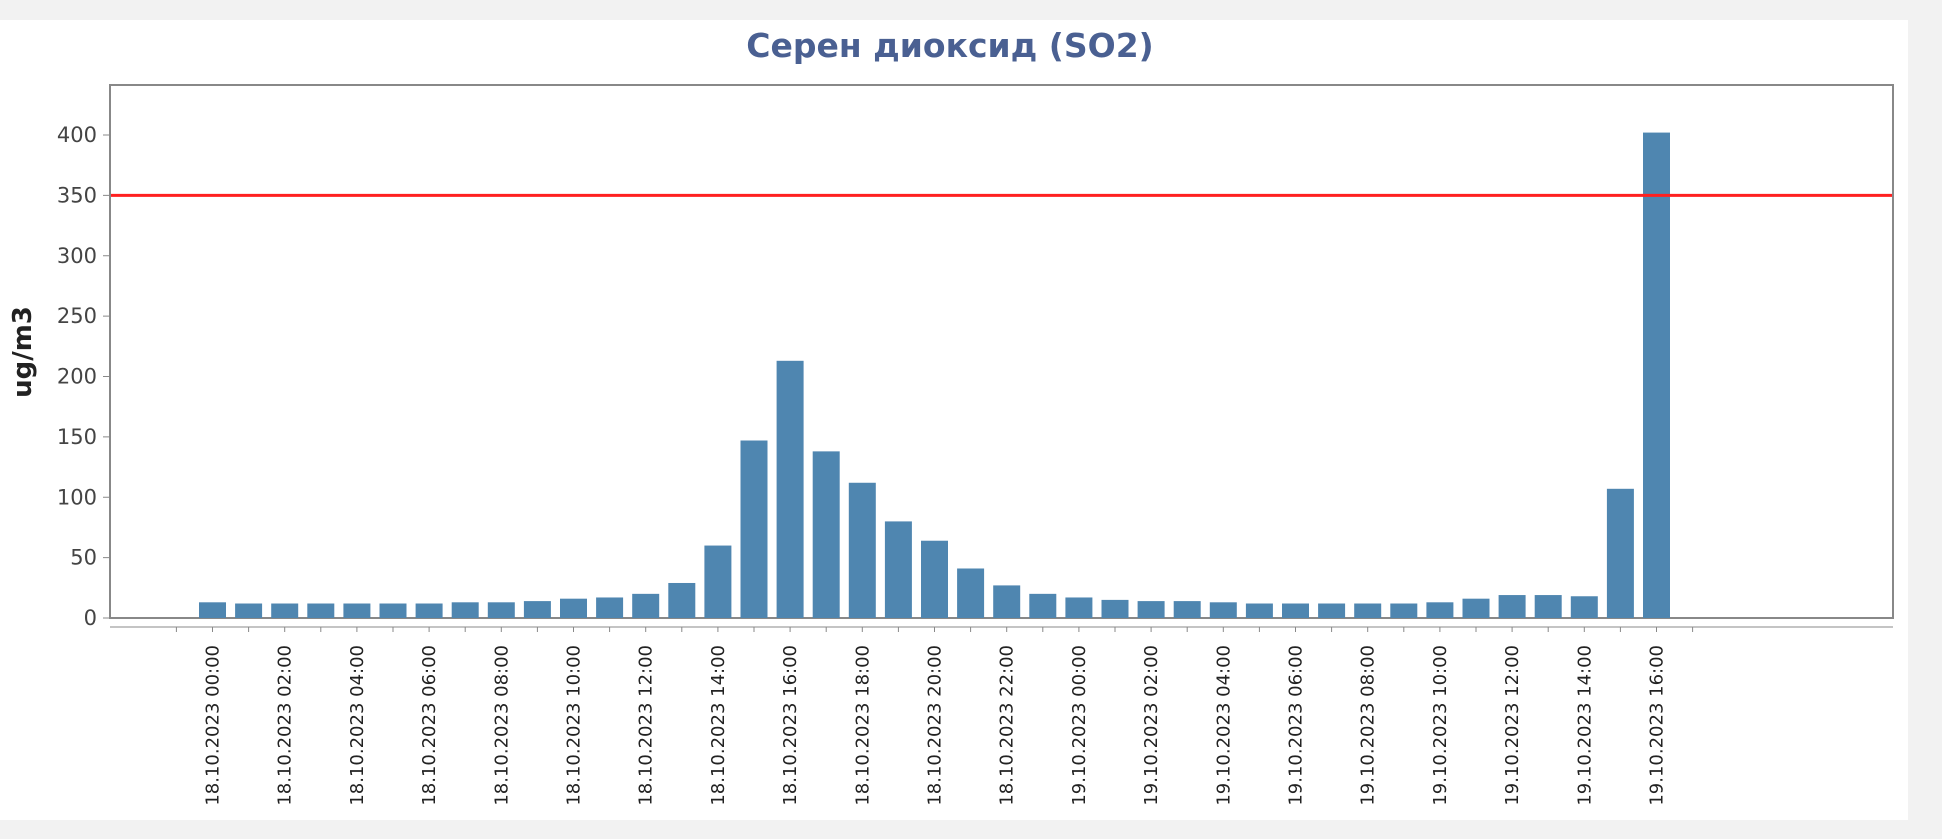 Image resolution: width=1942 pixels, height=839 pixels. What do you see at coordinates (1657, 725) in the screenshot?
I see `x-tick-label: 19.10.2023 16:00` at bounding box center [1657, 725].